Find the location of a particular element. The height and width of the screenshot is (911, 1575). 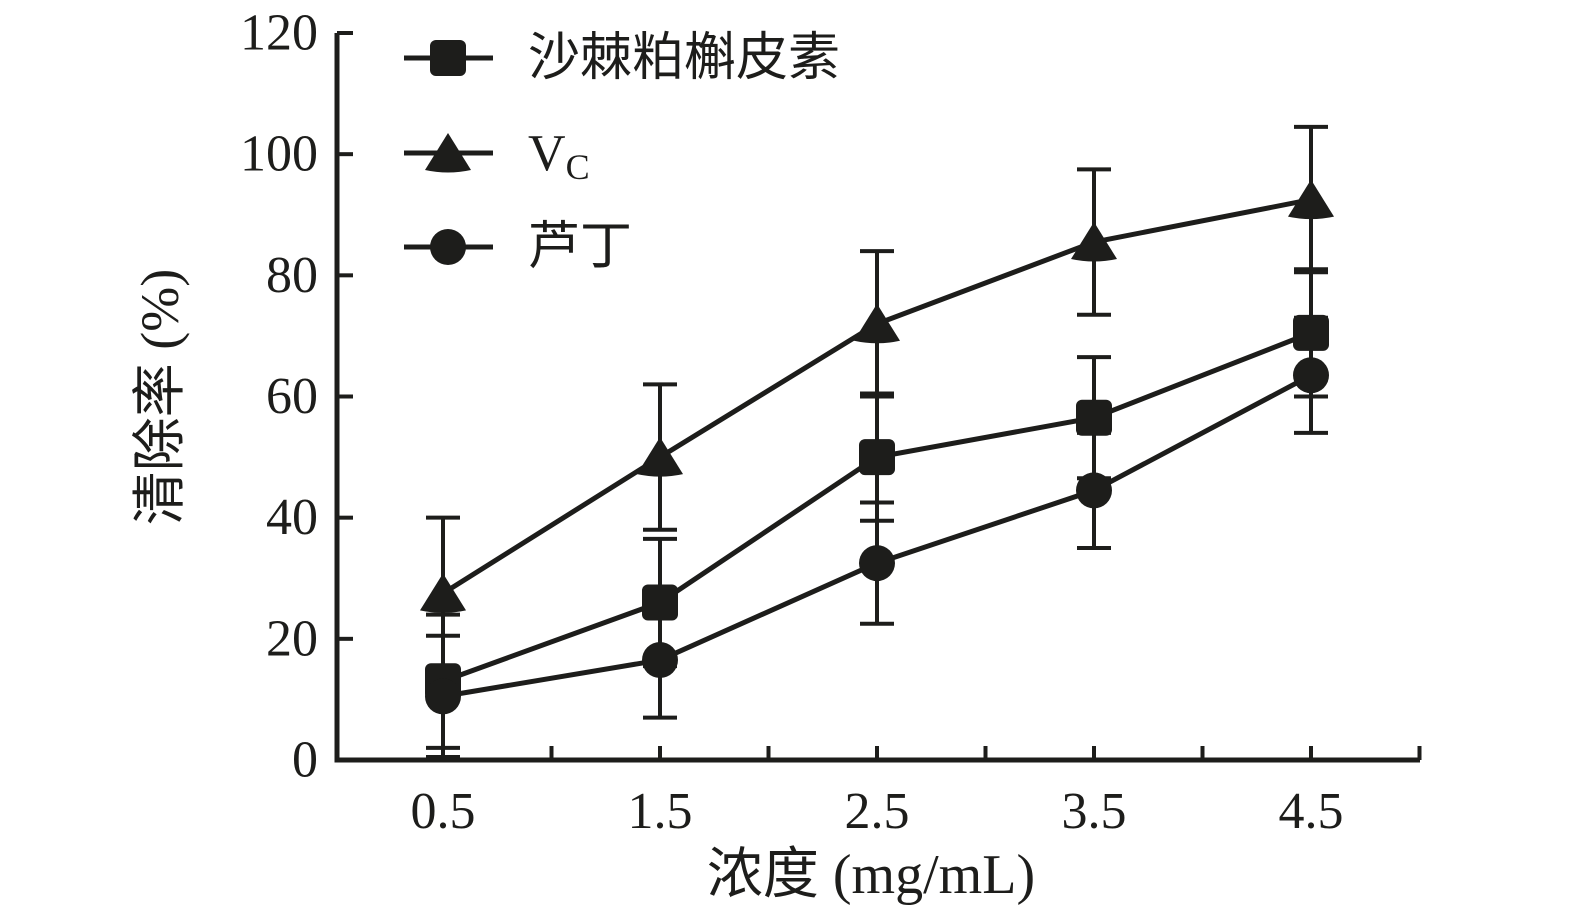

x-tick-label: 3.5 is located at coordinates (1094, 811).